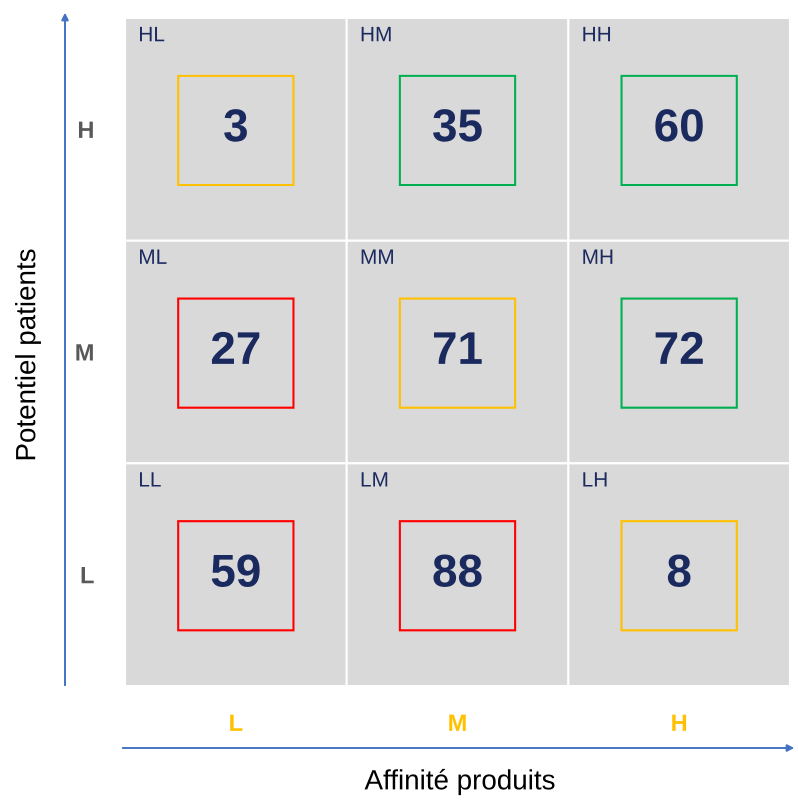 The image size is (798, 801). What do you see at coordinates (235, 125) in the screenshot?
I see `data-label: 3` at bounding box center [235, 125].